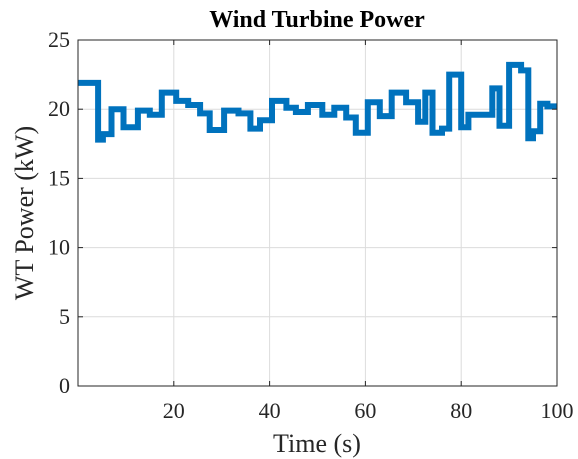 The width and height of the screenshot is (578, 459). Describe the element at coordinates (557, 410) in the screenshot. I see `x-tick-label: 100` at that location.